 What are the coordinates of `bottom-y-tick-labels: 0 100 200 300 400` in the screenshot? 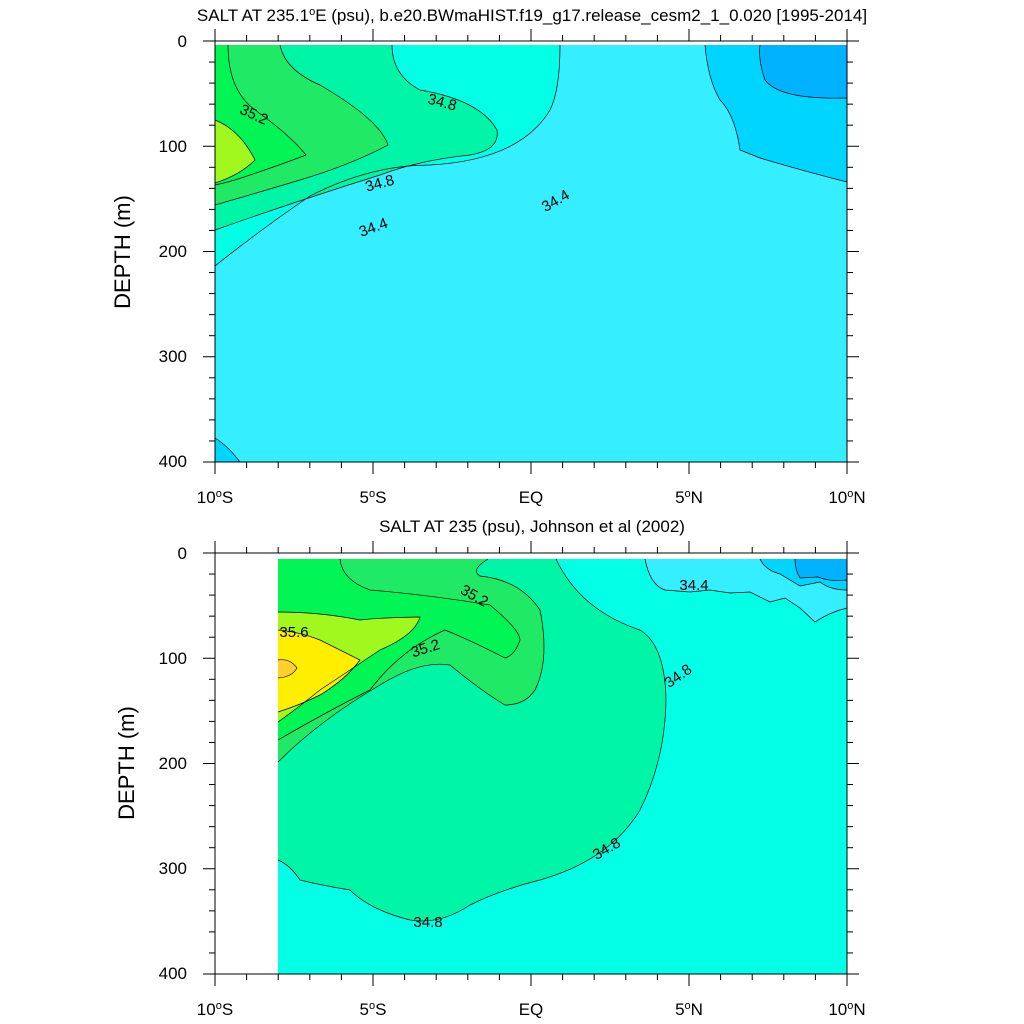 It's located at (173, 763).